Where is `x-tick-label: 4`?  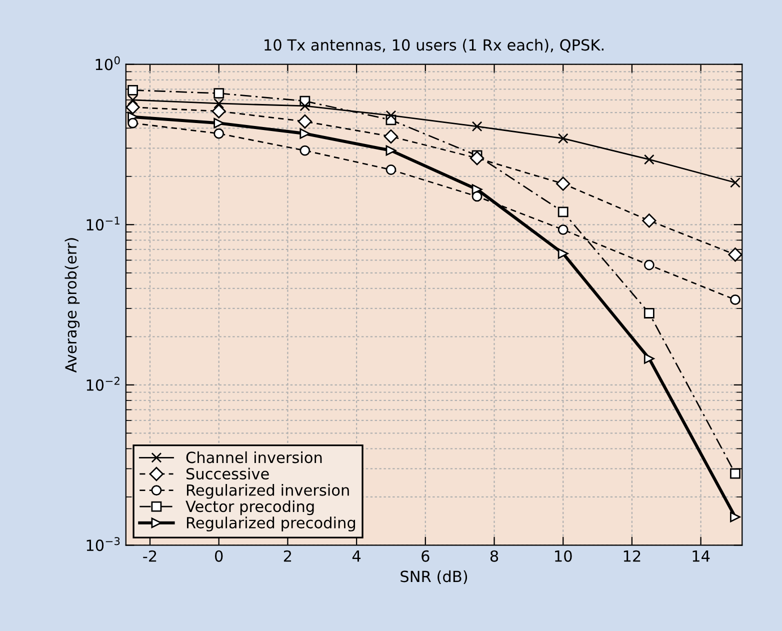 x-tick-label: 4 is located at coordinates (356, 556).